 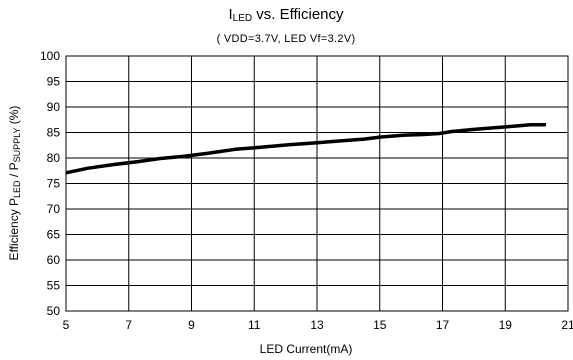 I want to click on efficiency-line, so click(x=305, y=149).